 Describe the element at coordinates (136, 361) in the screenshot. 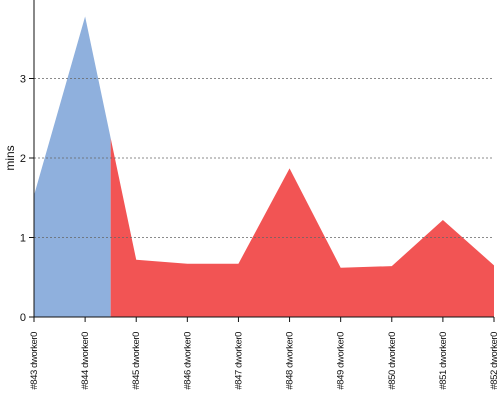

I see `x-tick-label: #845 dworker0` at that location.